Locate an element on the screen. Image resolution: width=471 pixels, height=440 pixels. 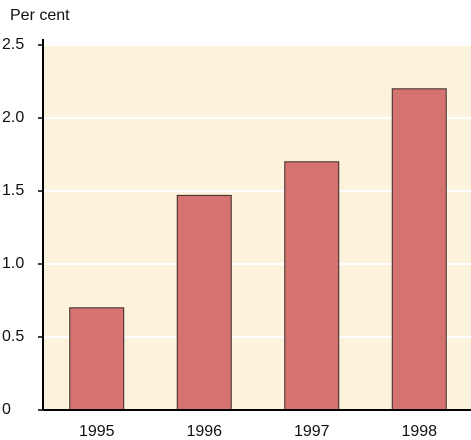
y-tick-label: 1.0 is located at coordinates (13, 263).